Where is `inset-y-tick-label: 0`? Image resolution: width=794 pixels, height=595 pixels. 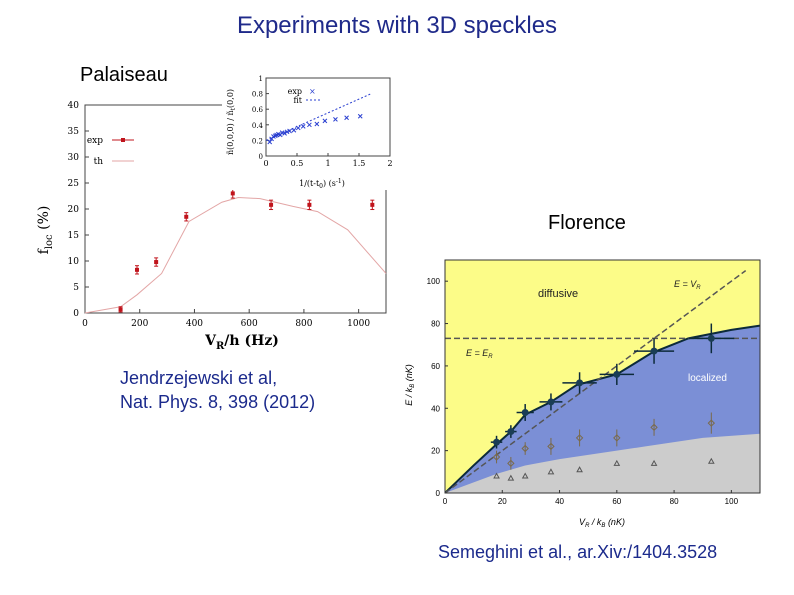 inset-y-tick-label: 0 is located at coordinates (261, 157).